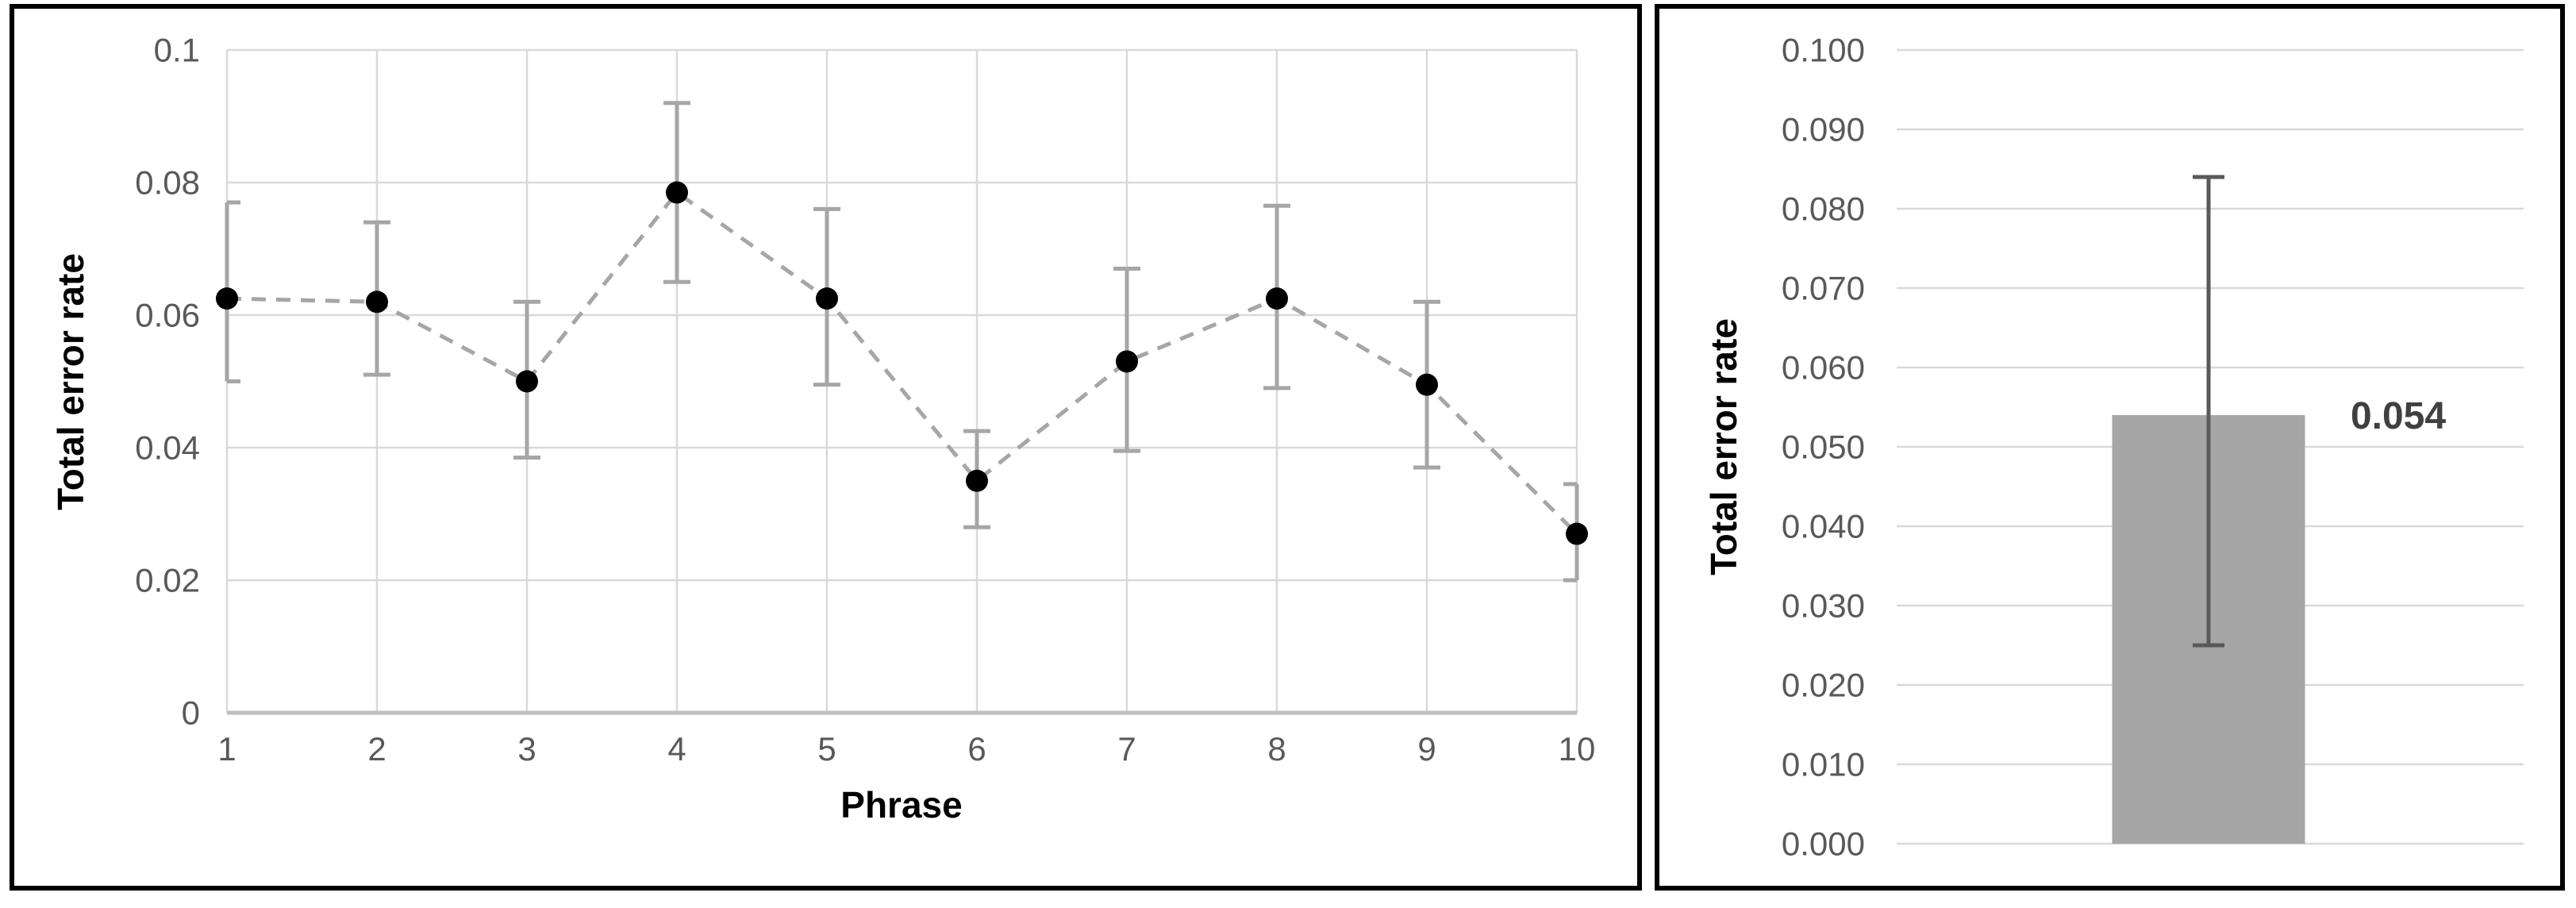  Describe the element at coordinates (1126, 749) in the screenshot. I see `x-tick-label: 7` at that location.